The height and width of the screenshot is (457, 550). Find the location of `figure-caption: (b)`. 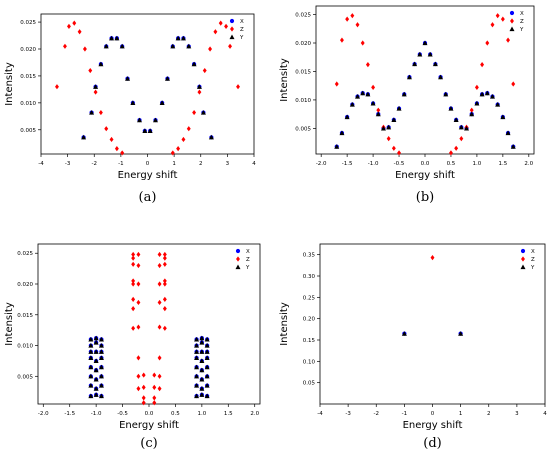

figure-caption: (b) is located at coordinates (425, 197).